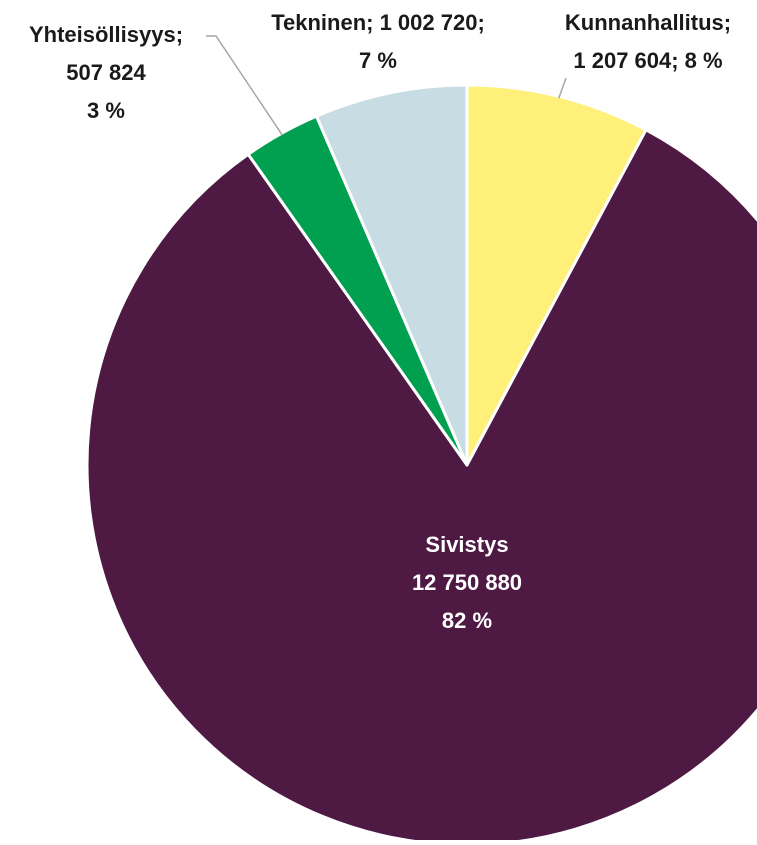 The width and height of the screenshot is (757, 845). Describe the element at coordinates (562, 88) in the screenshot. I see `leader-line-kunnanhallitus` at that location.